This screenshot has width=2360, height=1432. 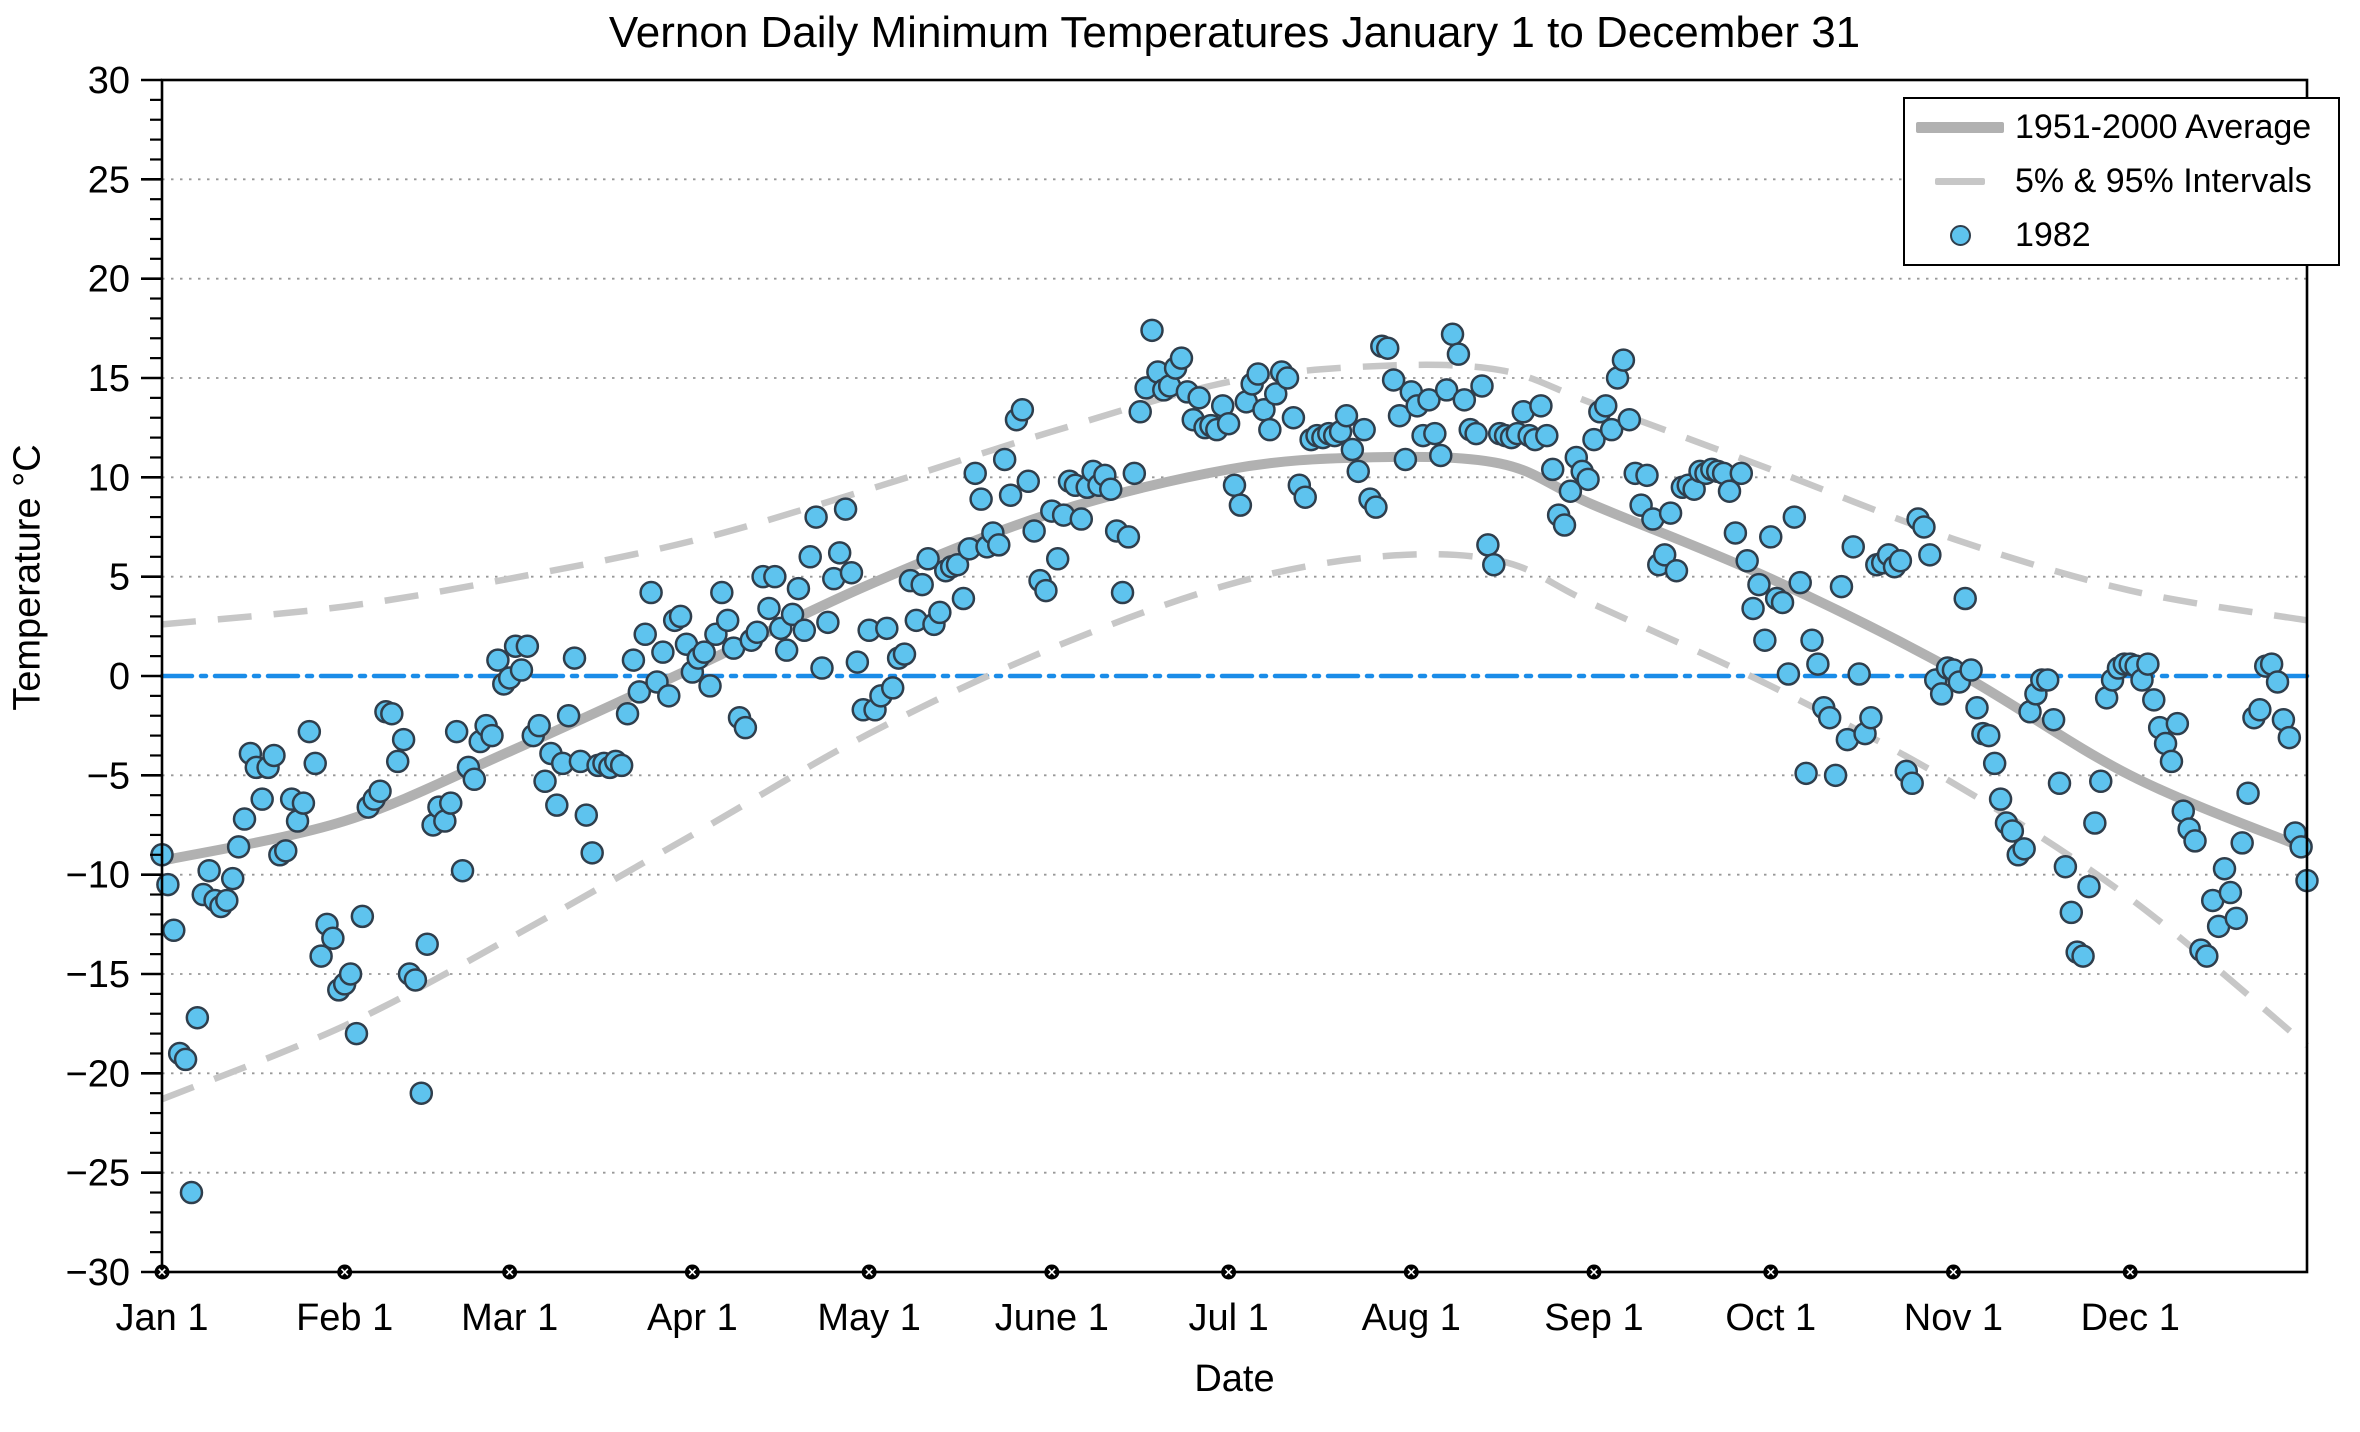 What do you see at coordinates (2163, 126) in the screenshot?
I see `legend-label: 1951-2000 Average` at bounding box center [2163, 126].